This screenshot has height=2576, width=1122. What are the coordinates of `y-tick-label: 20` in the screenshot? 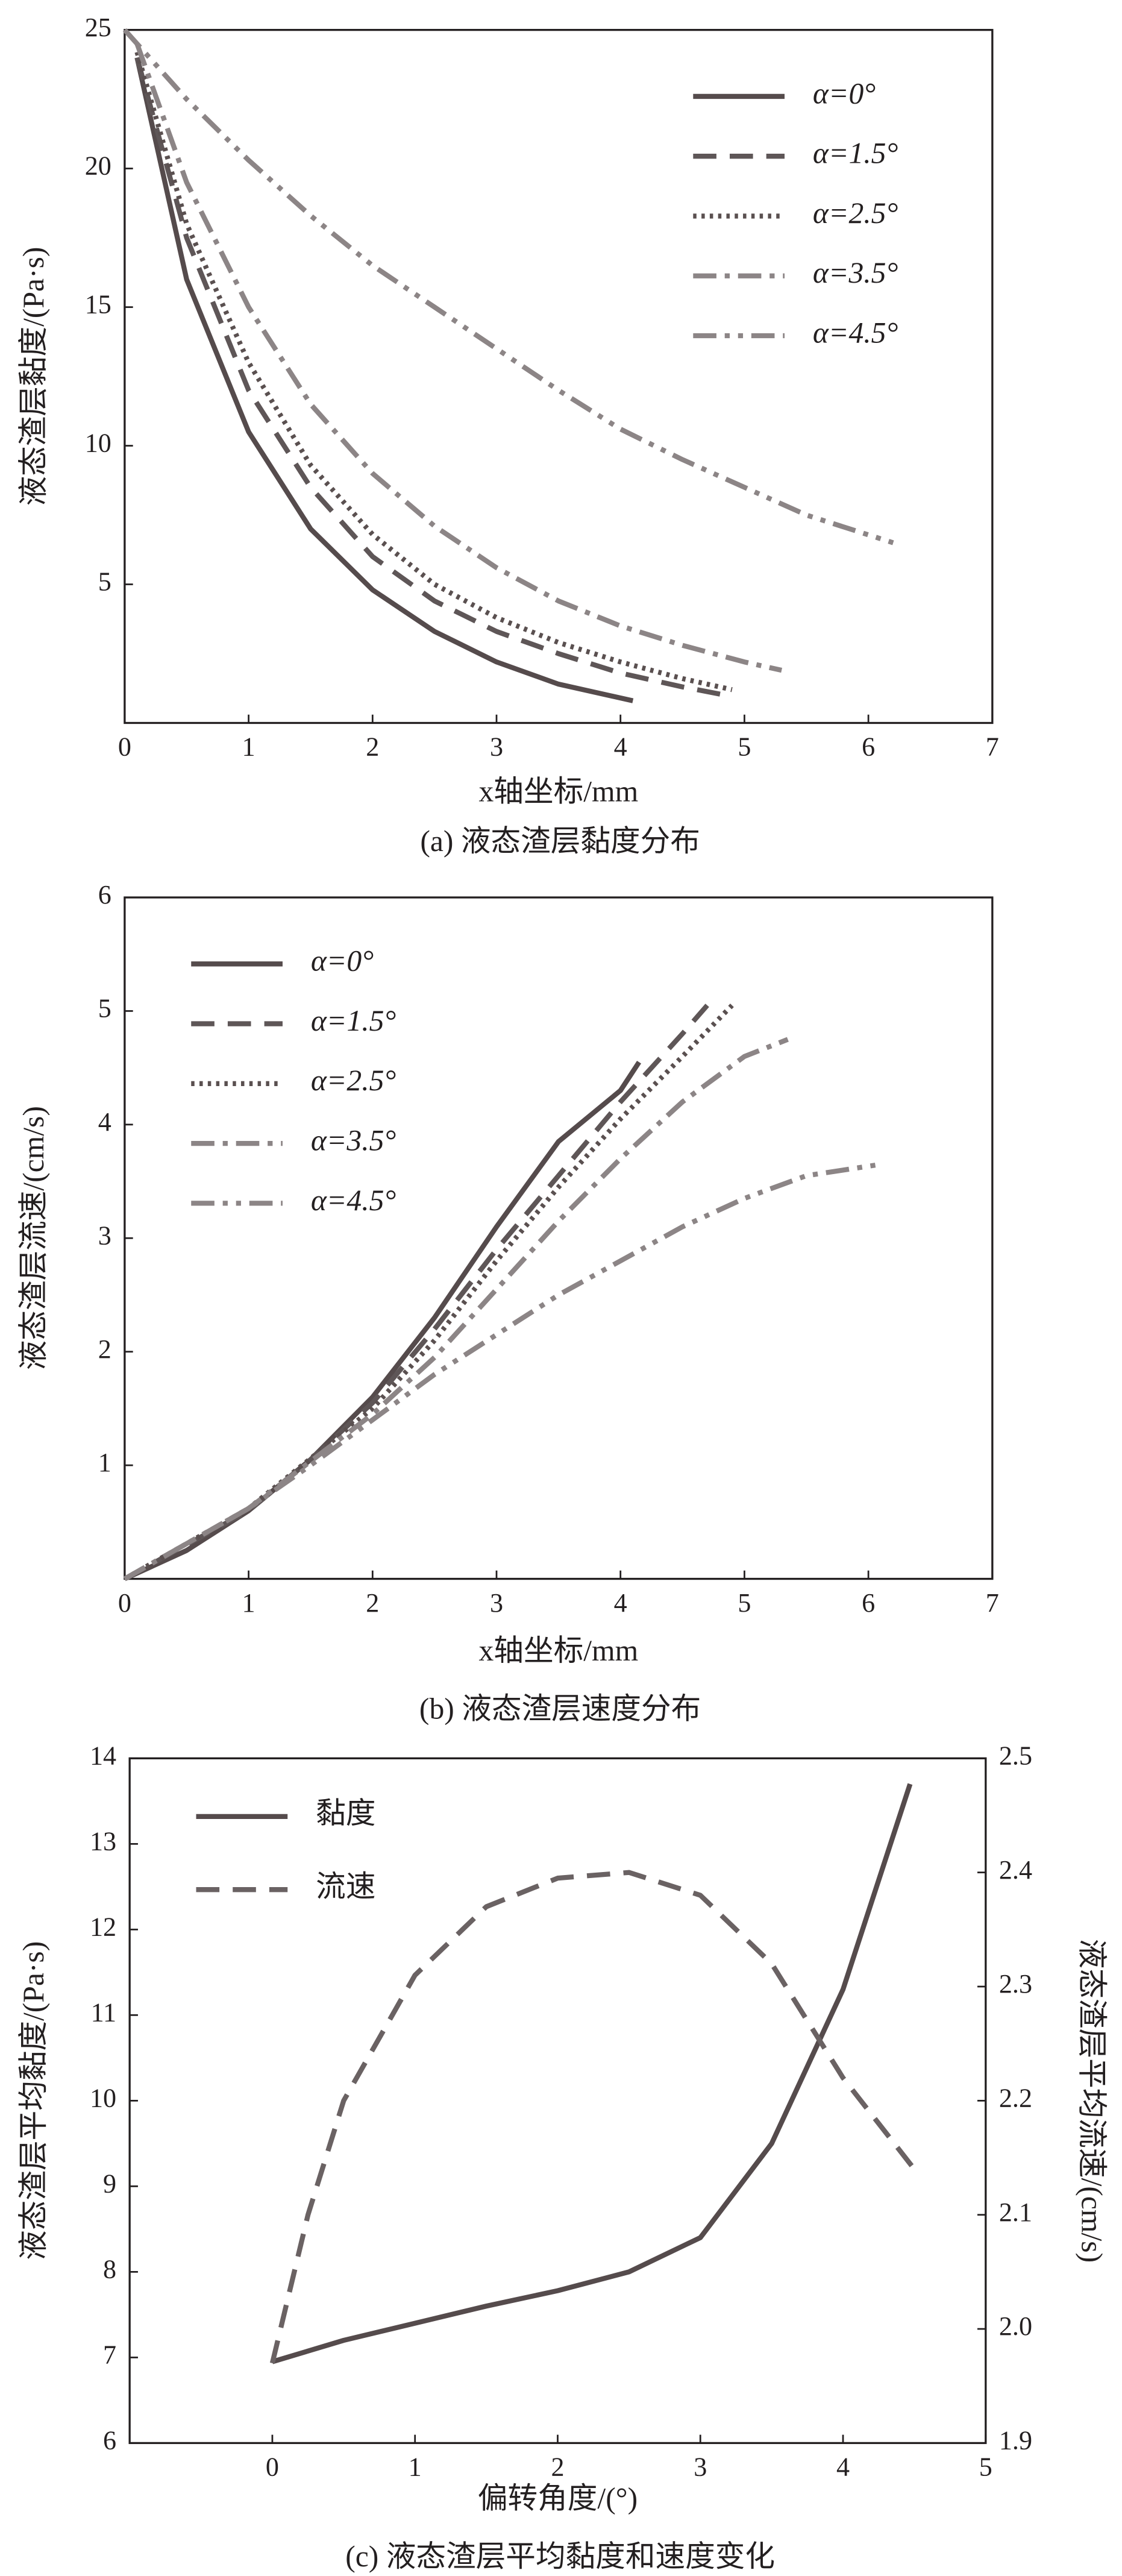 It's located at (98, 166).